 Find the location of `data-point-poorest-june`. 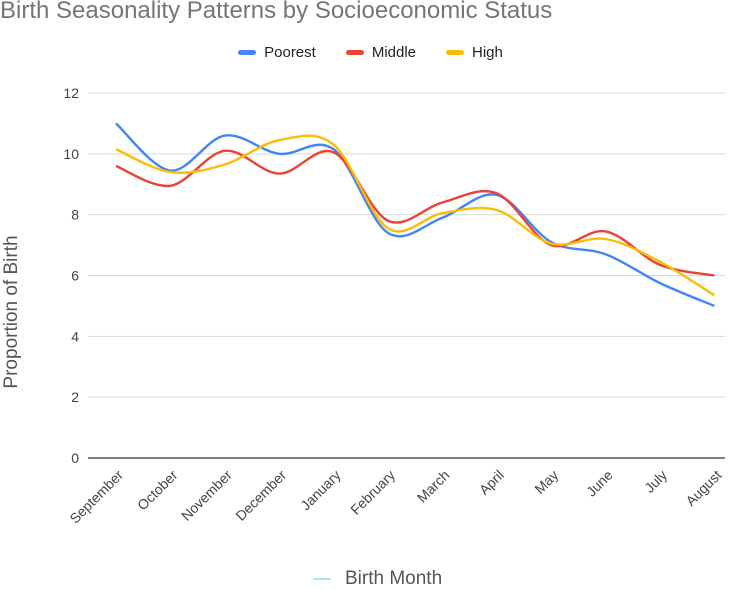

data-point-poorest-june is located at coordinates (606, 254).